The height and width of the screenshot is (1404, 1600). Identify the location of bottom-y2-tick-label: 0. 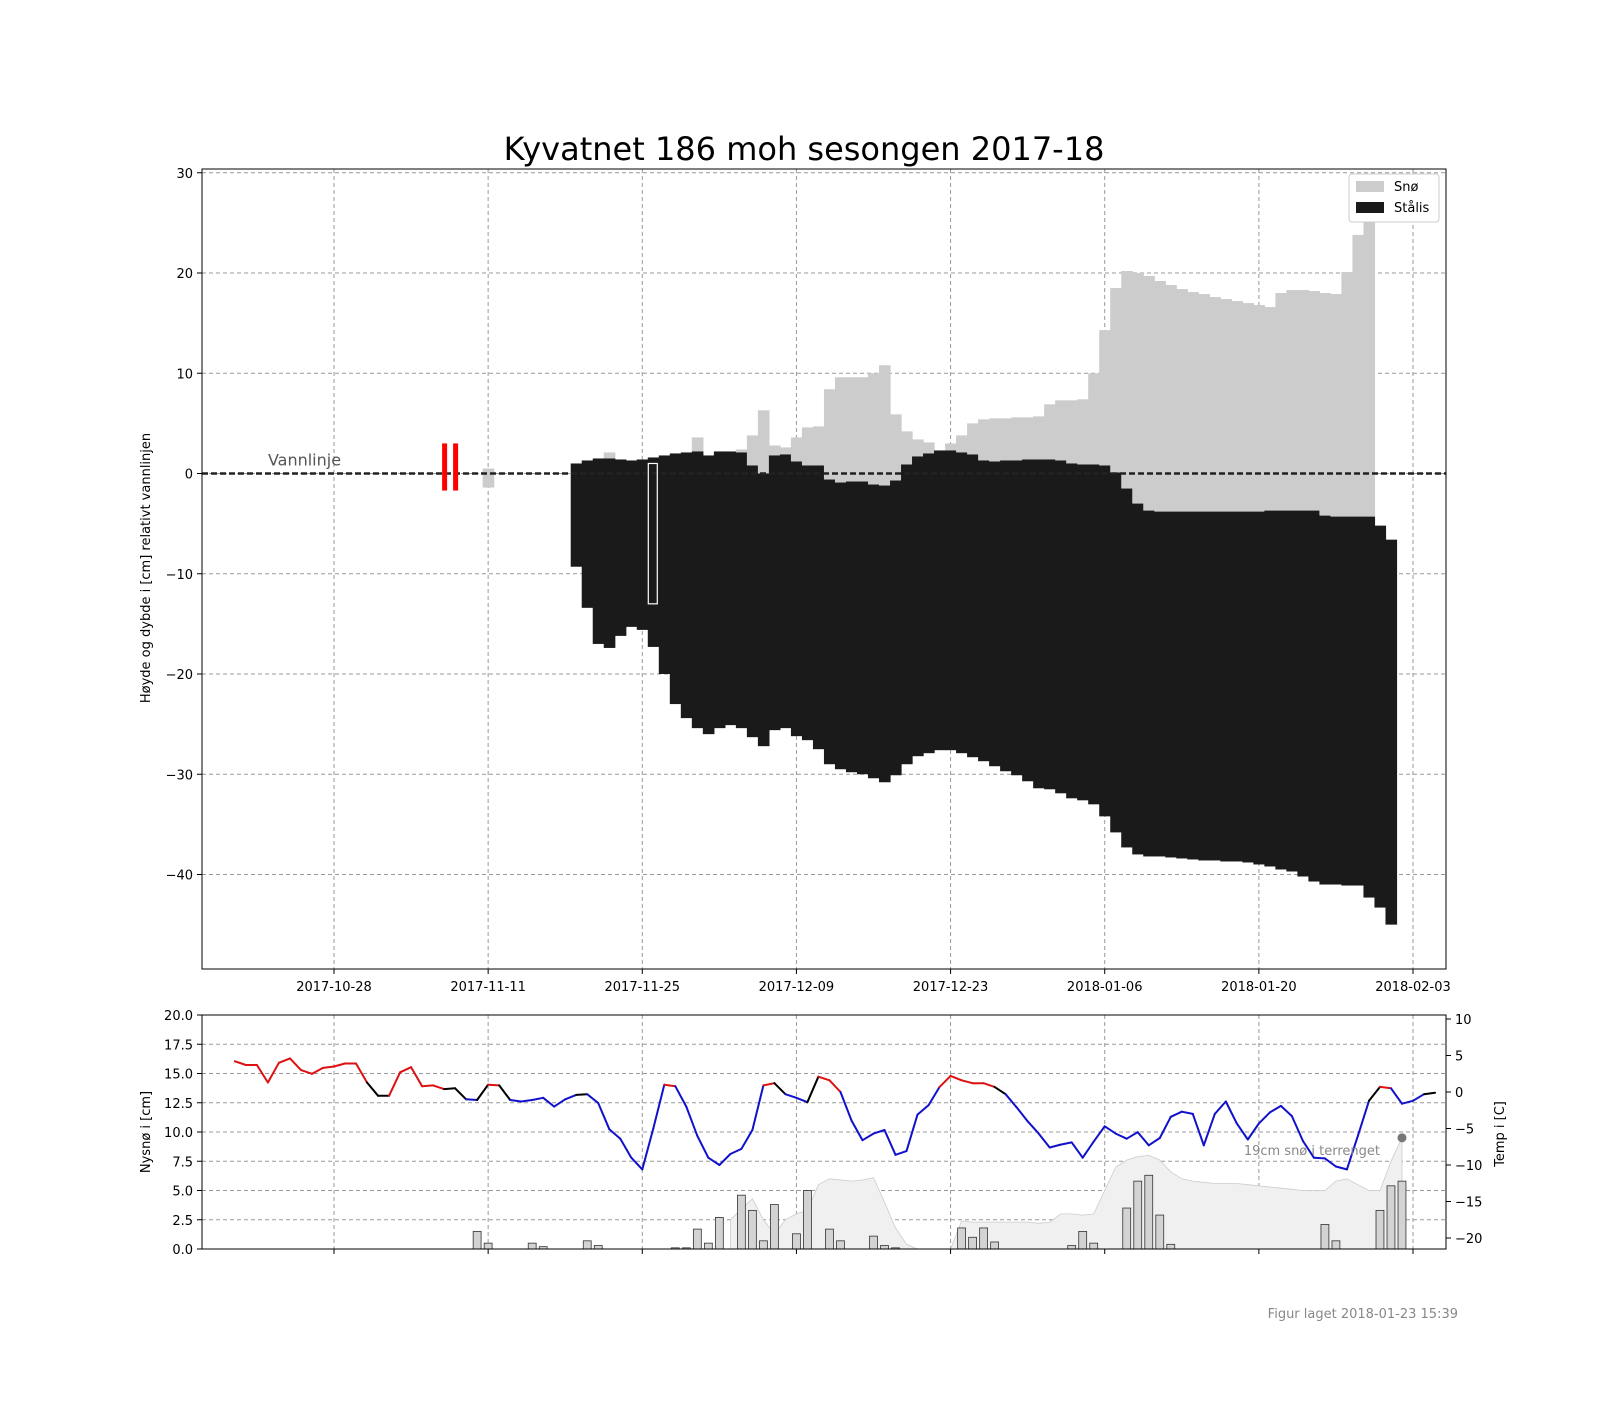
(1459, 1093).